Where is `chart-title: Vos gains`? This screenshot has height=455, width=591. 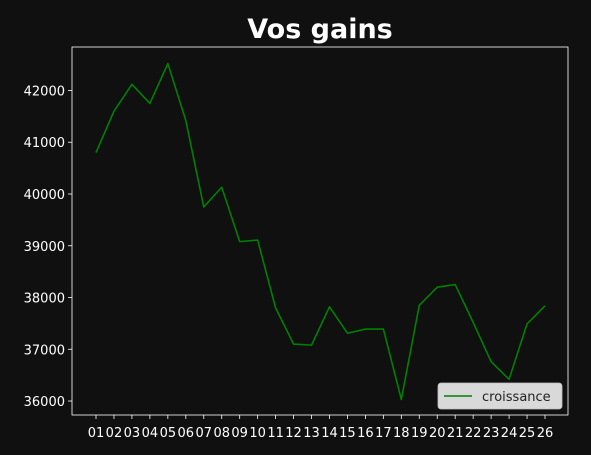 chart-title: Vos gains is located at coordinates (320, 29).